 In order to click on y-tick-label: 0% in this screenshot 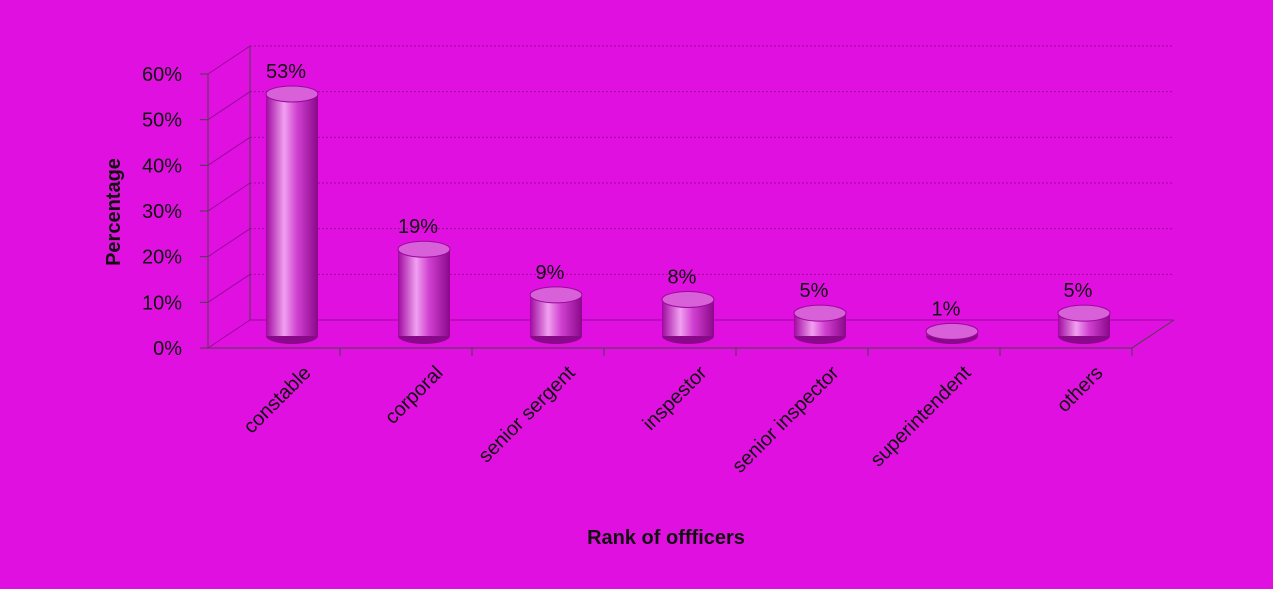, I will do `click(167, 349)`.